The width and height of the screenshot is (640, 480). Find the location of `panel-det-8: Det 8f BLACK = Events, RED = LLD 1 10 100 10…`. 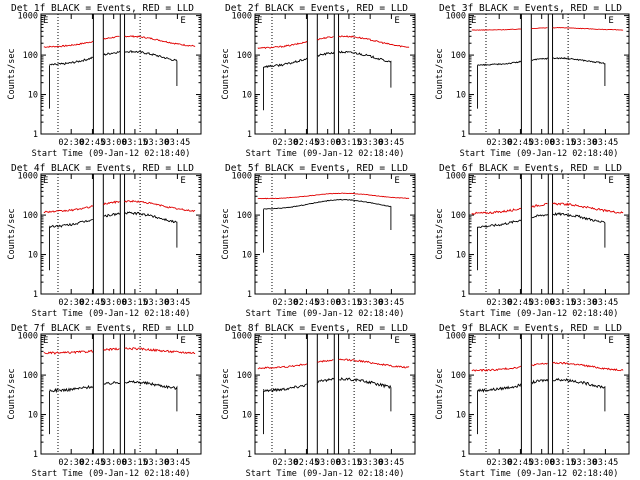

panel-det-8: Det 8f BLACK = Events, RED = LLD 1 10 100 10… is located at coordinates (318, 401).